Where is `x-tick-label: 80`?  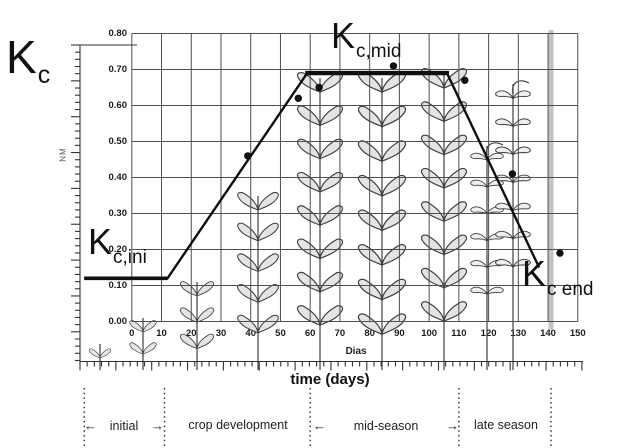 x-tick-label: 80 is located at coordinates (369, 333).